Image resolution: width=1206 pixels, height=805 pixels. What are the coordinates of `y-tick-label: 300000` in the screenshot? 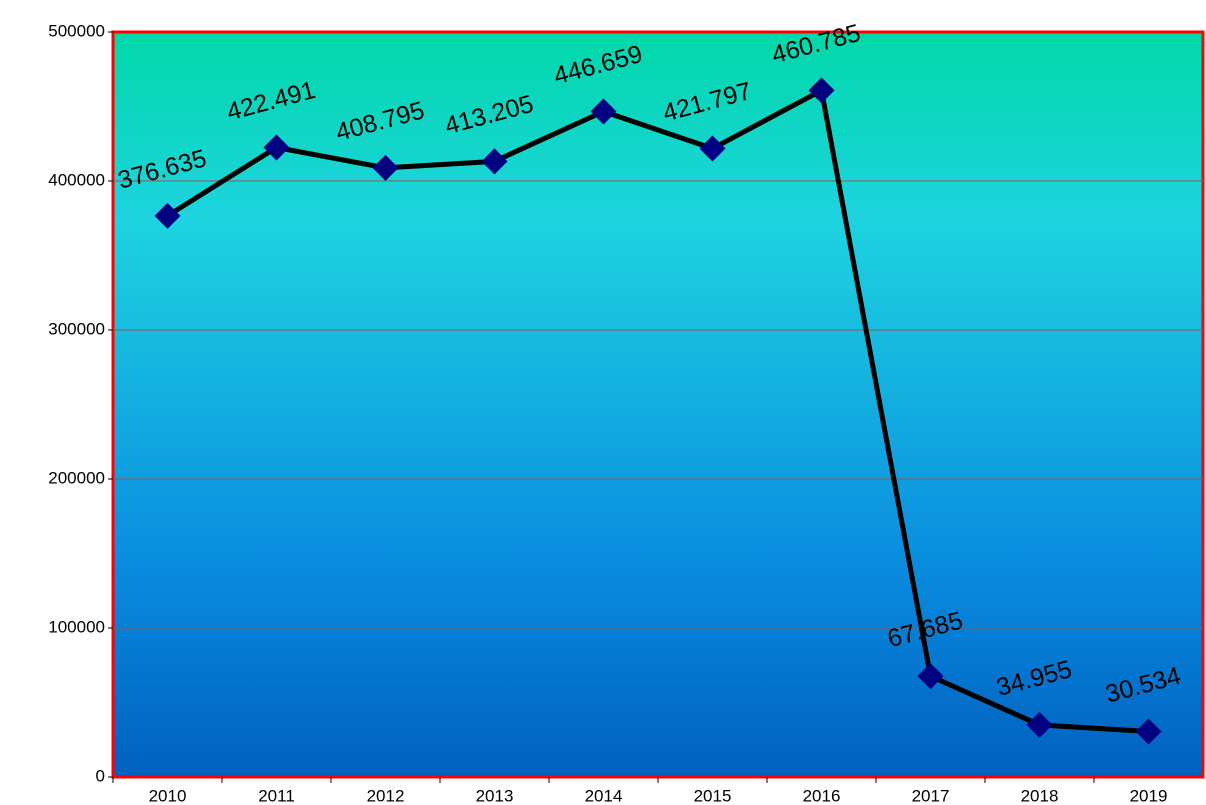 It's located at (76, 328).